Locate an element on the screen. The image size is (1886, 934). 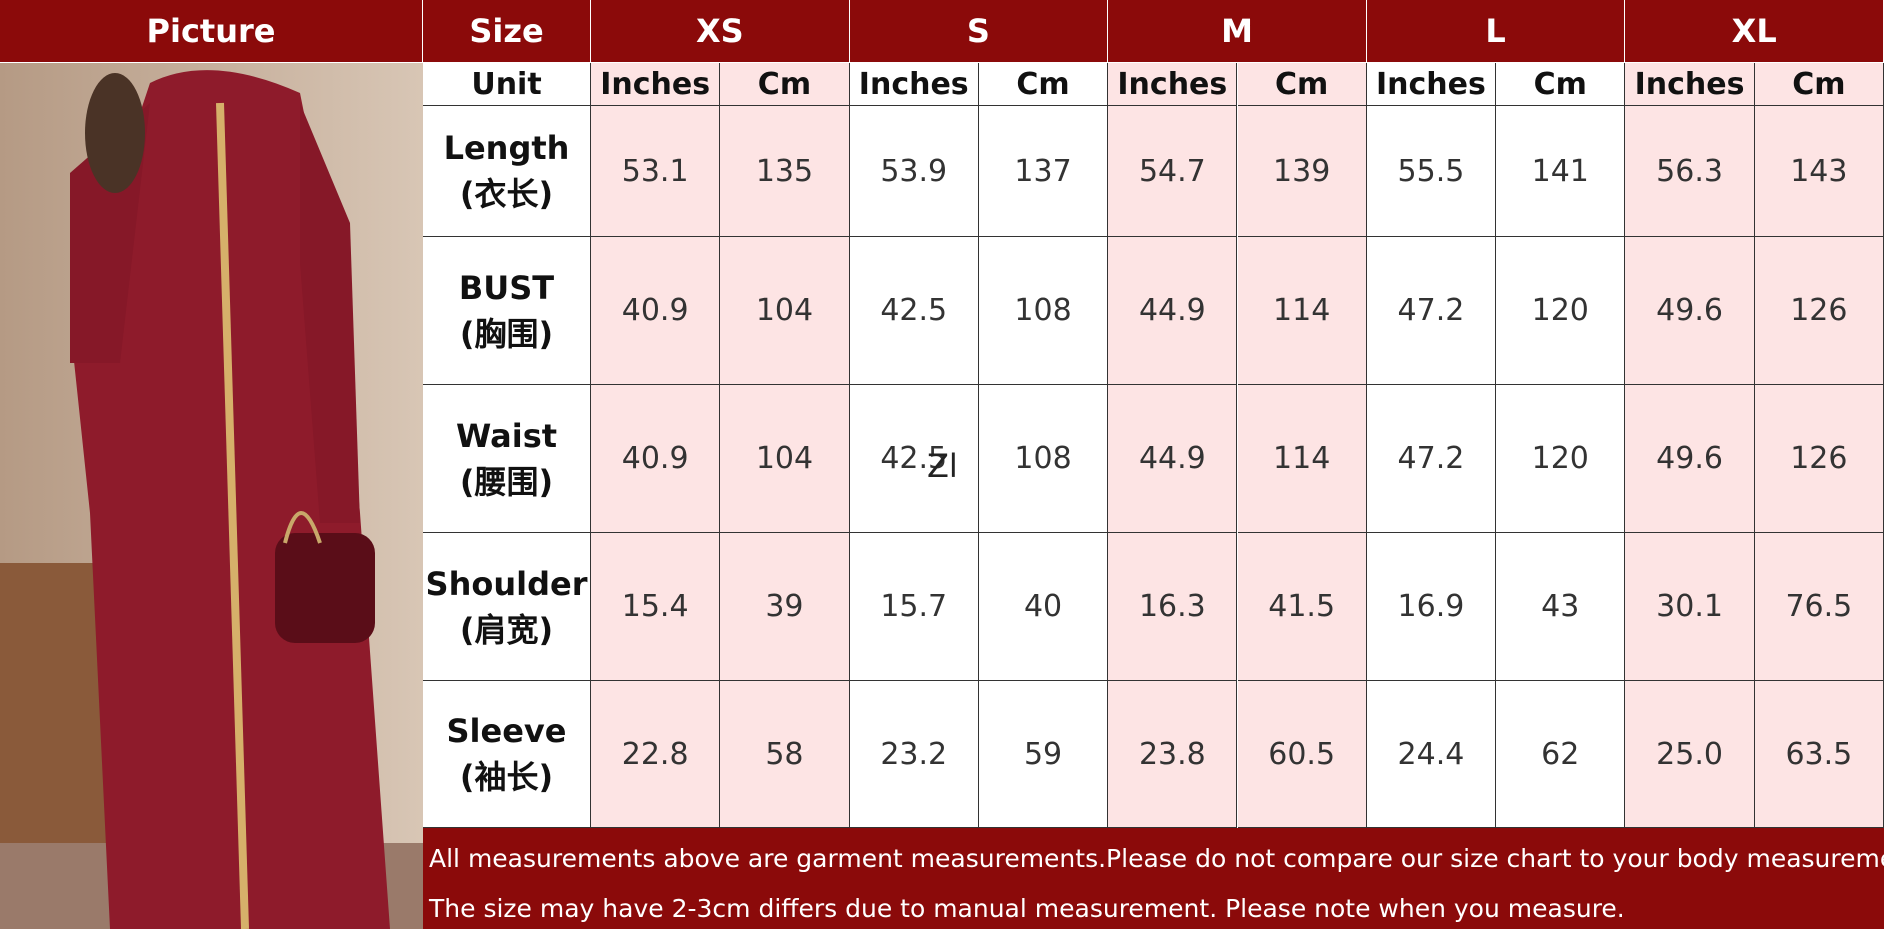
size-header: XL is located at coordinates (1754, 31).